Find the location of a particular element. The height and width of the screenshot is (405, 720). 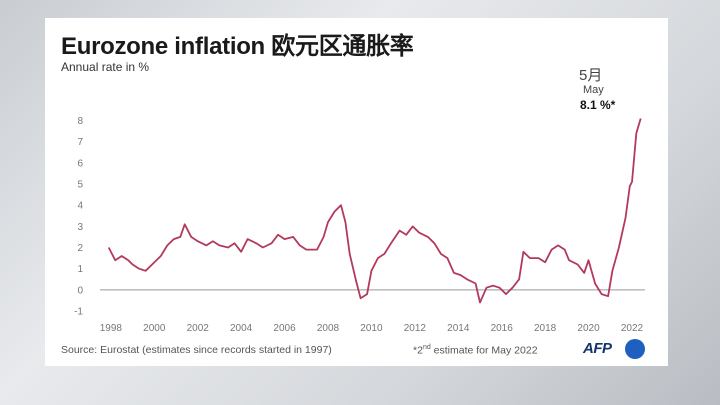

estimate-note: *2nd estimate for May 2022 is located at coordinates (475, 350).